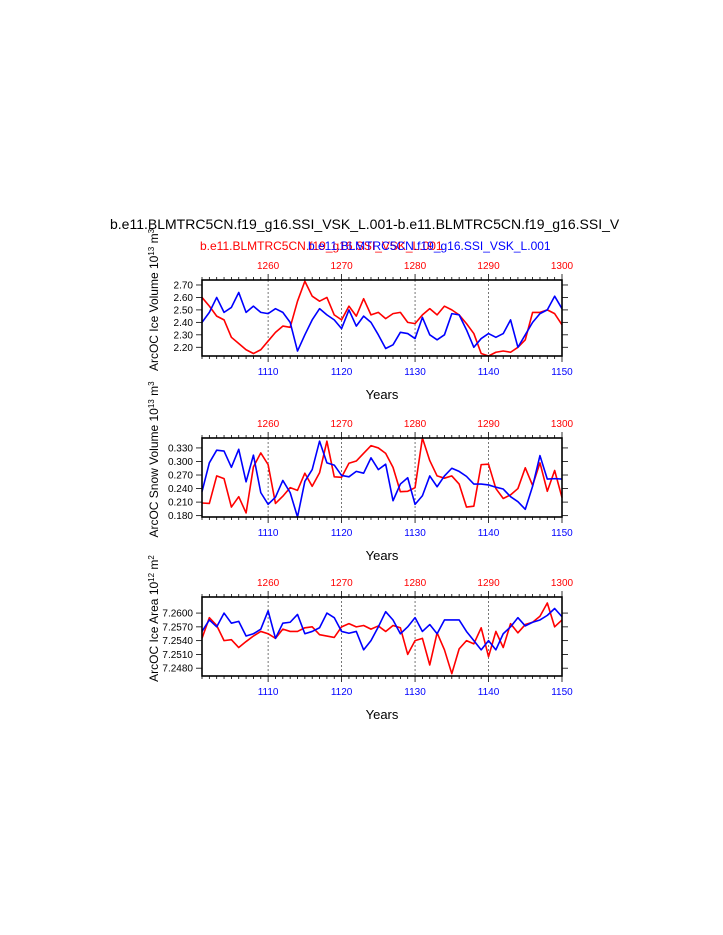 The image size is (723, 935). I want to click on panel2-series-blue-line, so click(382, 479).